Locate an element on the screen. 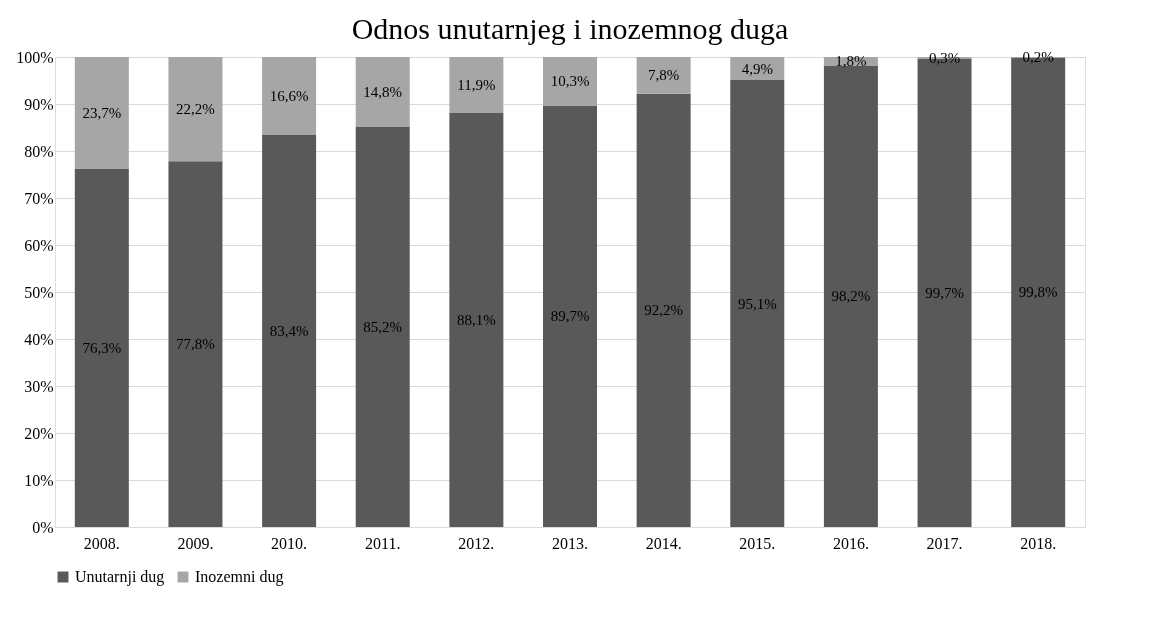 This screenshot has height=637, width=1159. data-label: 23,7% is located at coordinates (102, 112).